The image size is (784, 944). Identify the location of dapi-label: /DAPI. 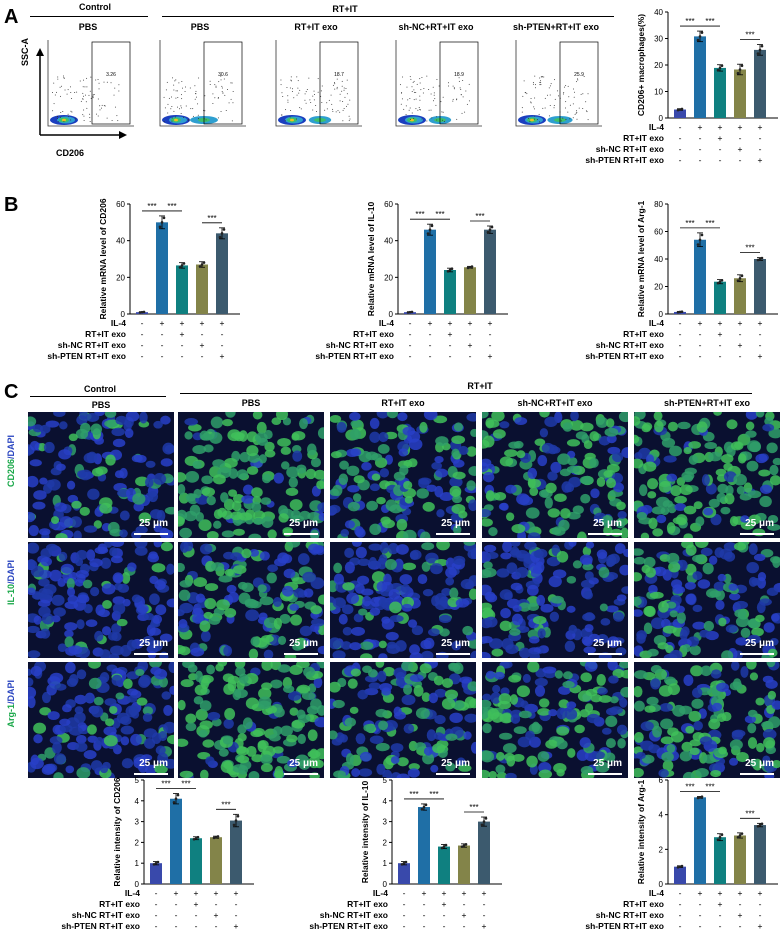
(11, 447).